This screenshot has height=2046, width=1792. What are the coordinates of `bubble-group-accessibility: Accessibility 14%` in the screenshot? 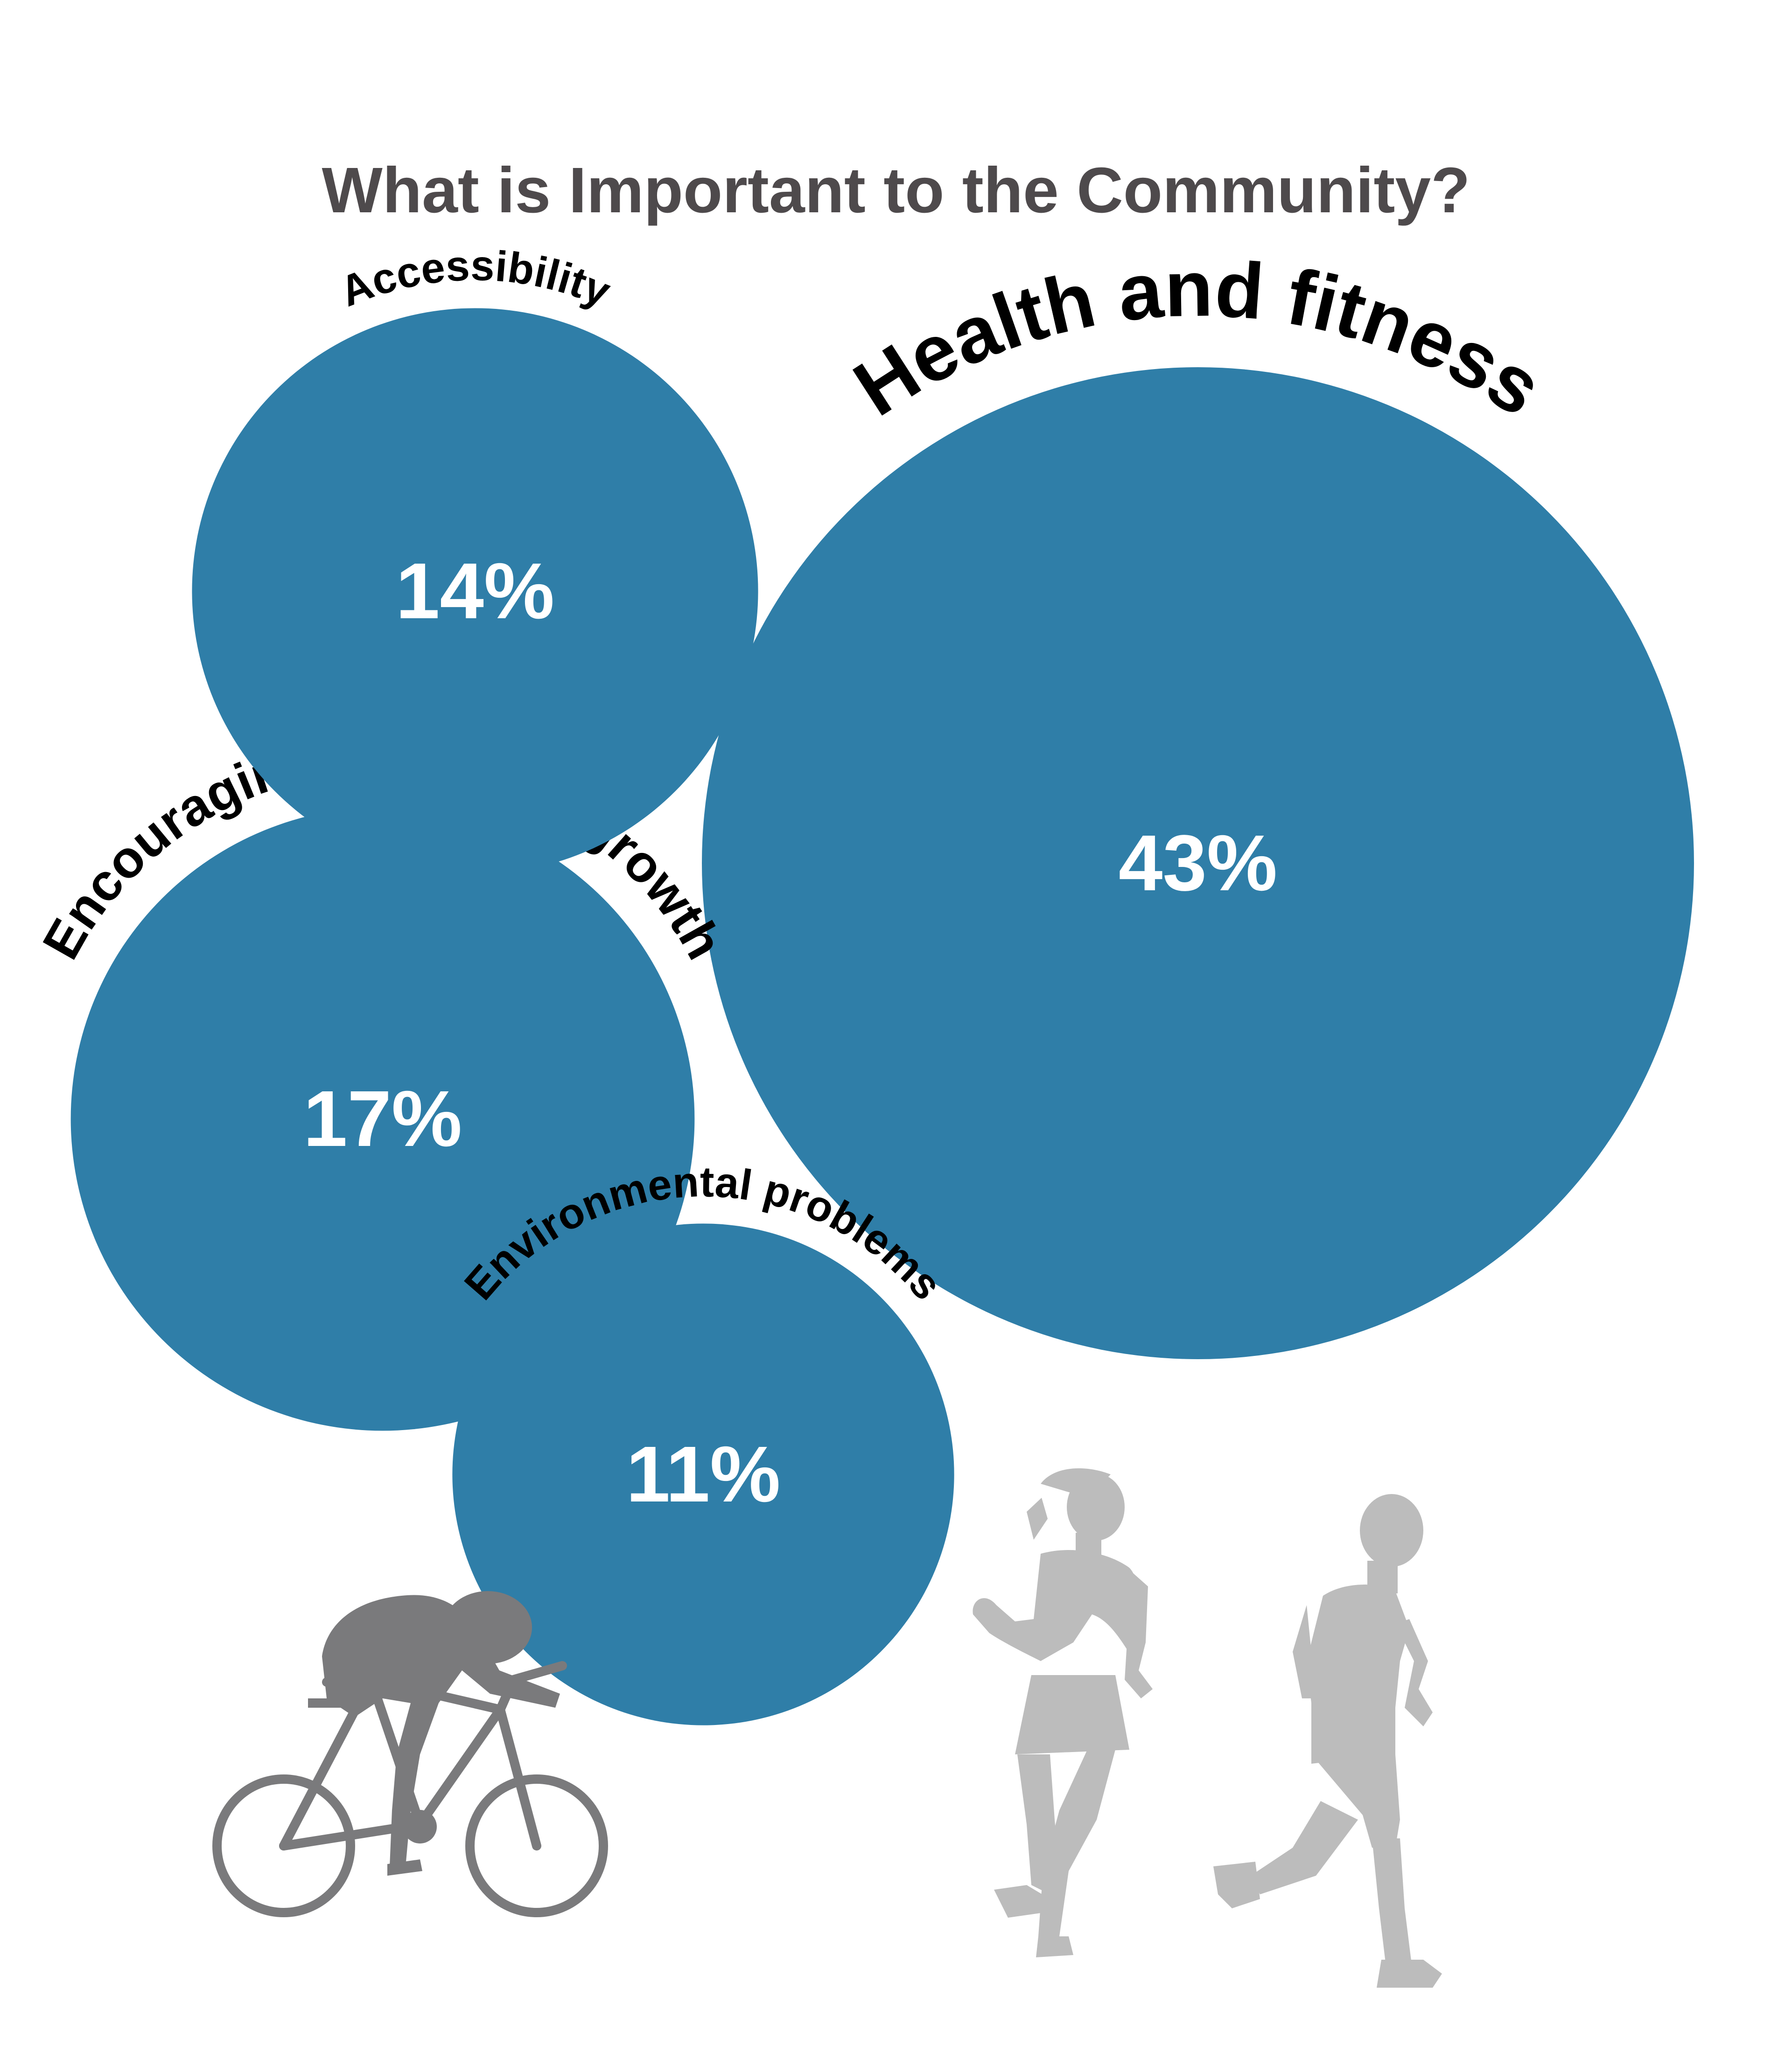 It's located at (475, 558).